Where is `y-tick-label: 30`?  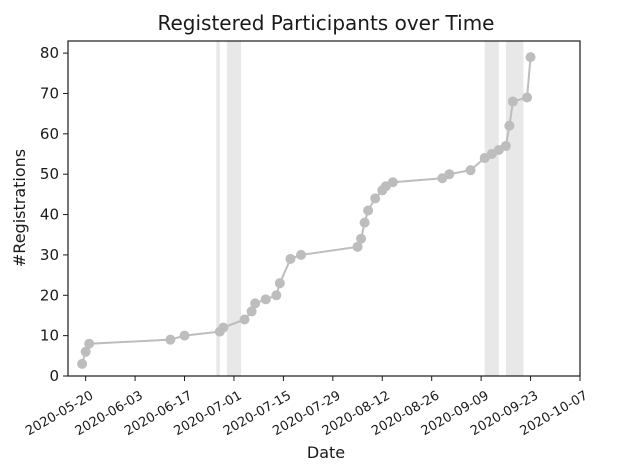 y-tick-label: 30 is located at coordinates (49, 255).